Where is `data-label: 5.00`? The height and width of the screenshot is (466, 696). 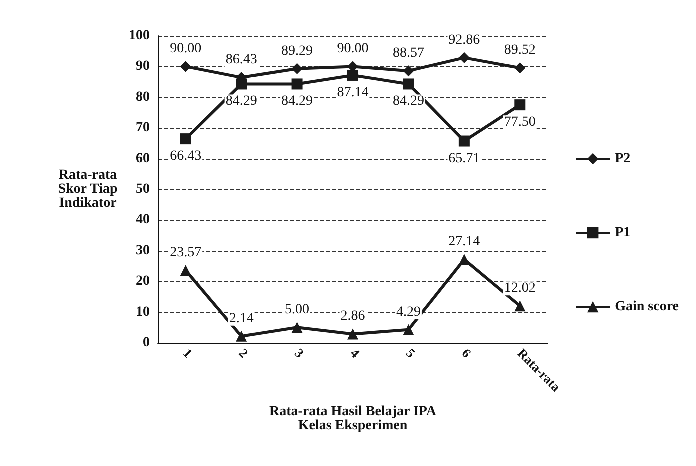
data-label: 5.00 is located at coordinates (297, 310).